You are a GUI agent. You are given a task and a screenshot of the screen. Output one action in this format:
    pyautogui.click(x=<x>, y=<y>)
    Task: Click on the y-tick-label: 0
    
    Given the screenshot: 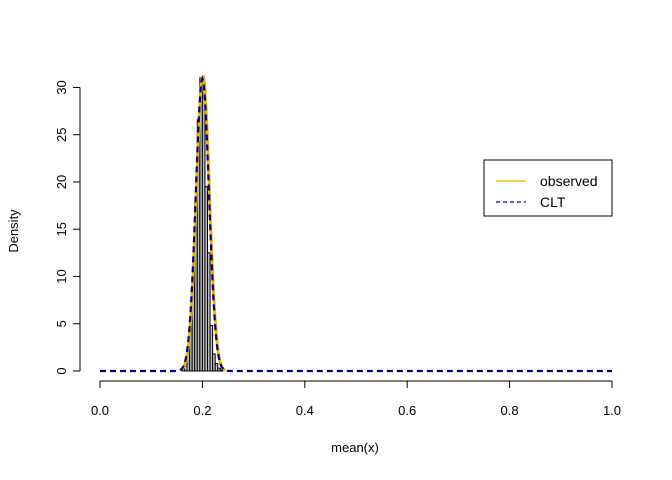 What is the action you would take?
    pyautogui.click(x=61, y=370)
    